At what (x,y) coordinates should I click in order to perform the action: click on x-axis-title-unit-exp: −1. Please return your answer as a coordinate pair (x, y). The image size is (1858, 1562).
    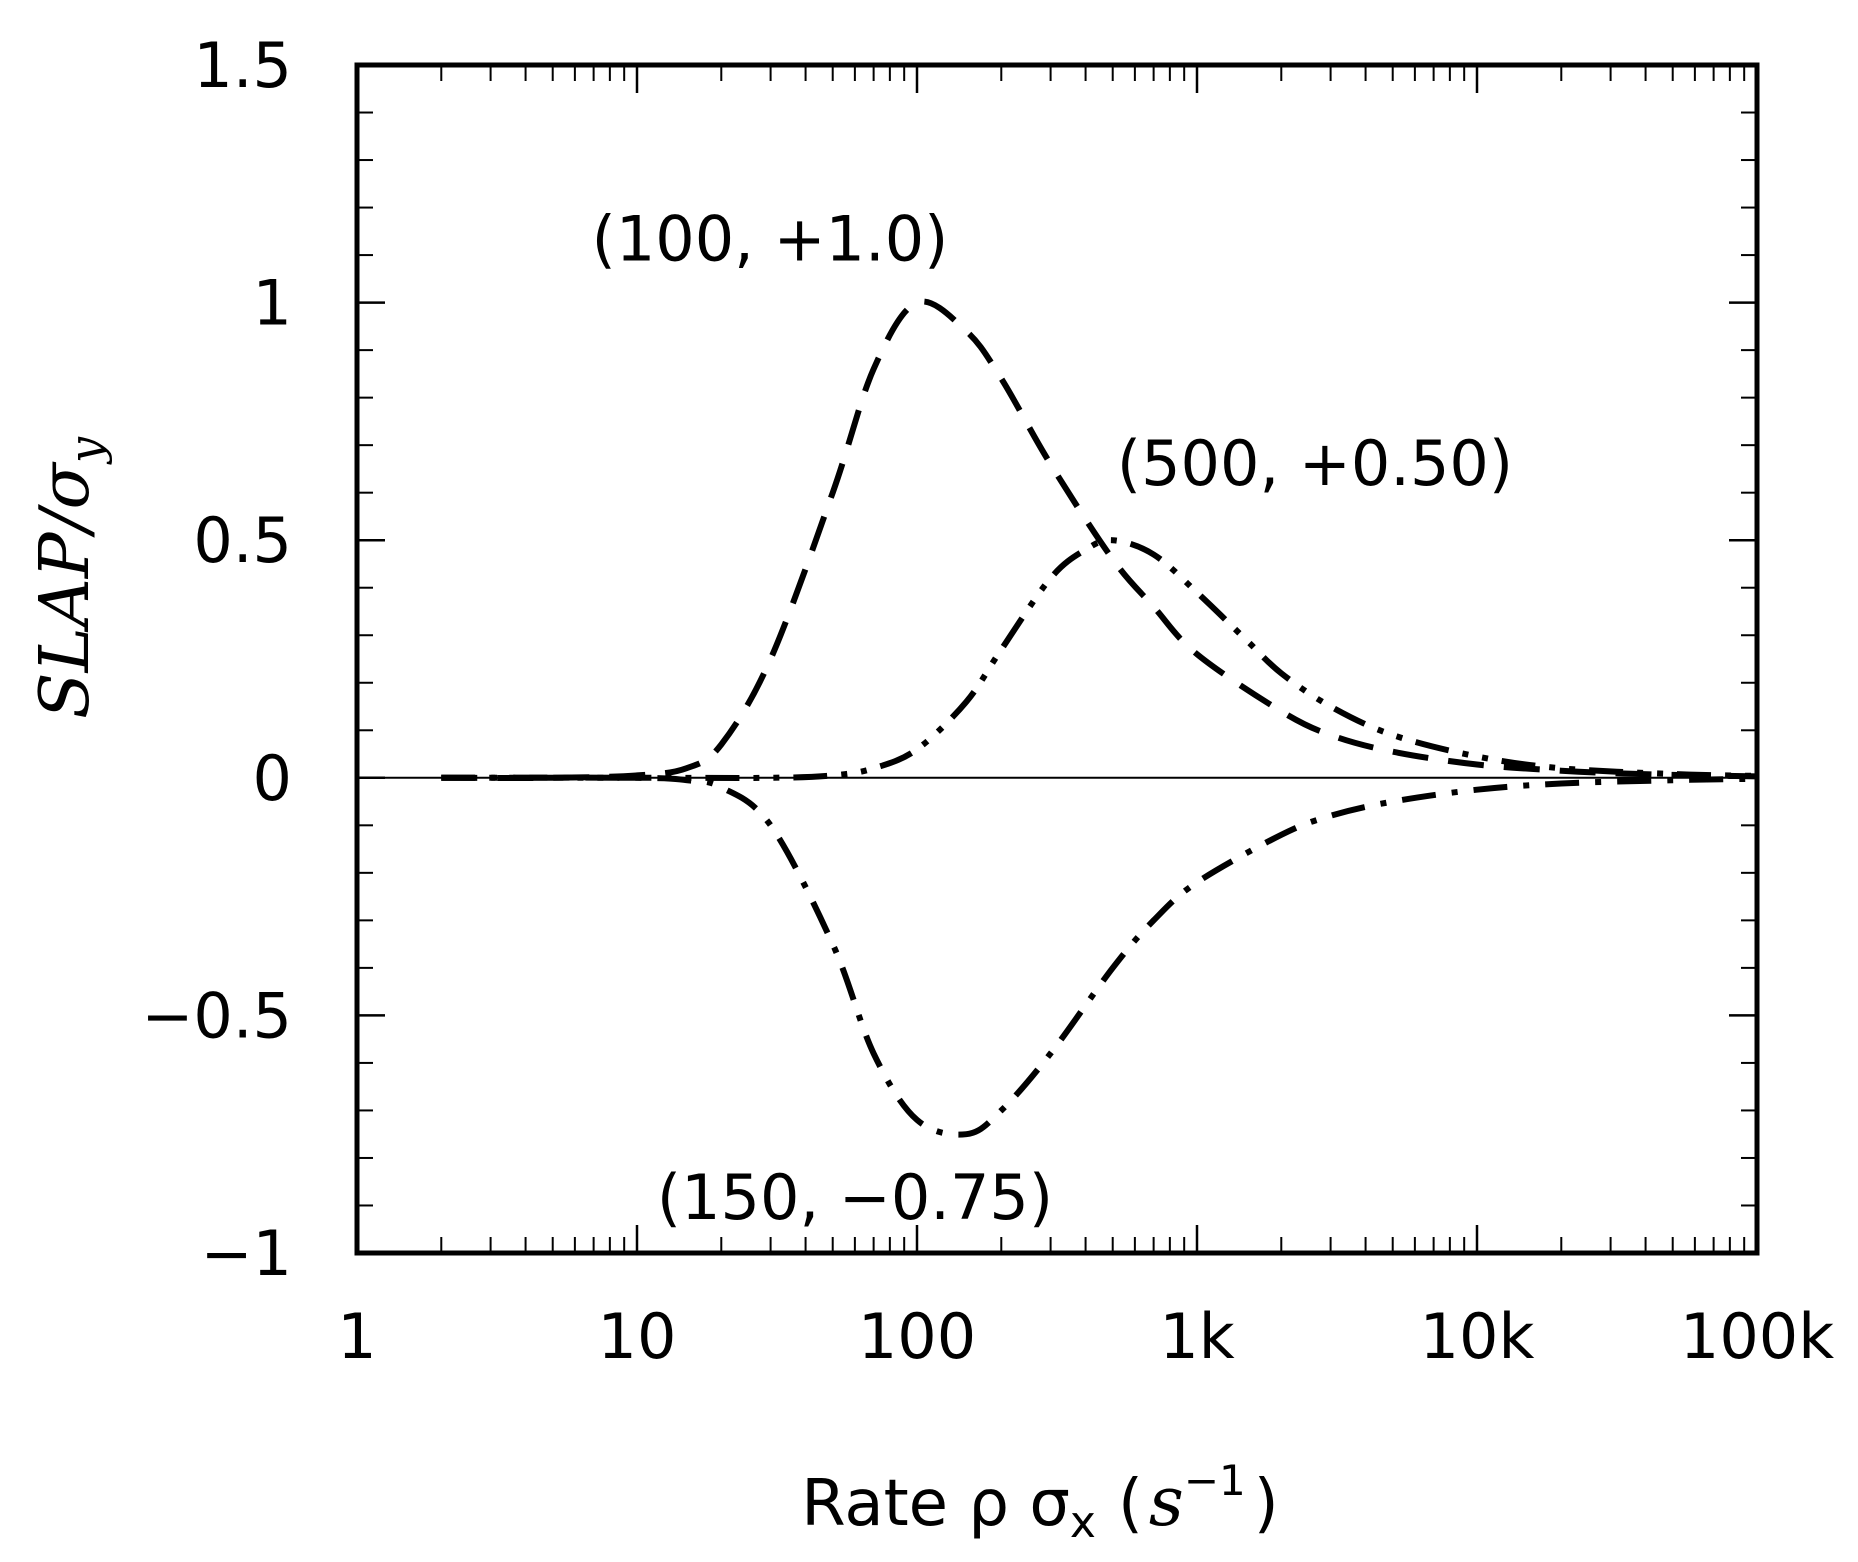
    Looking at the image, I should click on (1215, 1480).